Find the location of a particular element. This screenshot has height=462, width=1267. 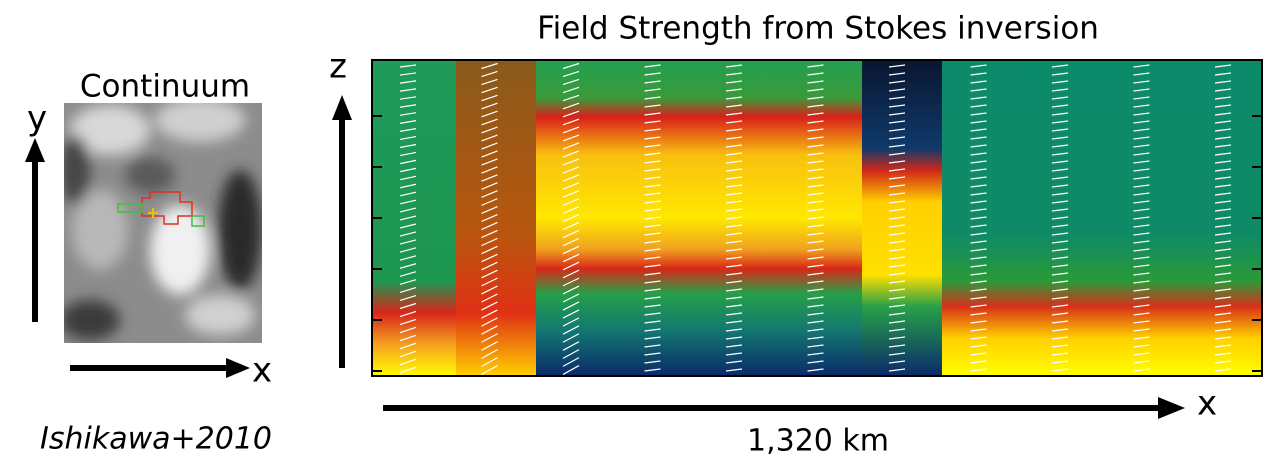

continuum-image is located at coordinates (163, 223).